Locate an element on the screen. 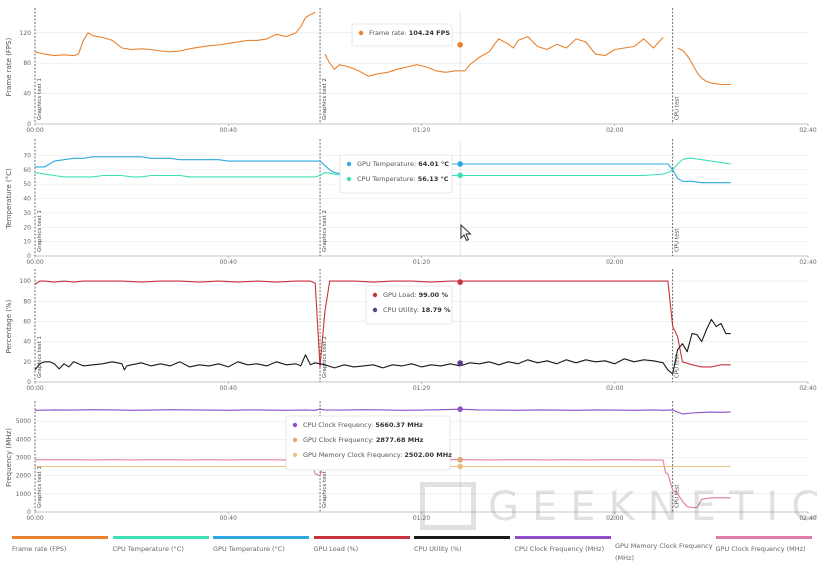 The height and width of the screenshot is (565, 829). y-tick-label: 2000 is located at coordinates (23, 476).